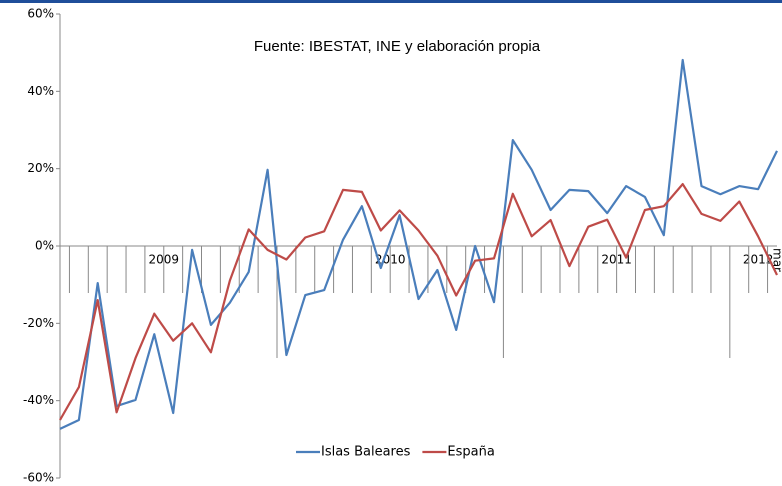 The width and height of the screenshot is (782, 486). I want to click on y-tick-label: 40%, so click(40, 91).